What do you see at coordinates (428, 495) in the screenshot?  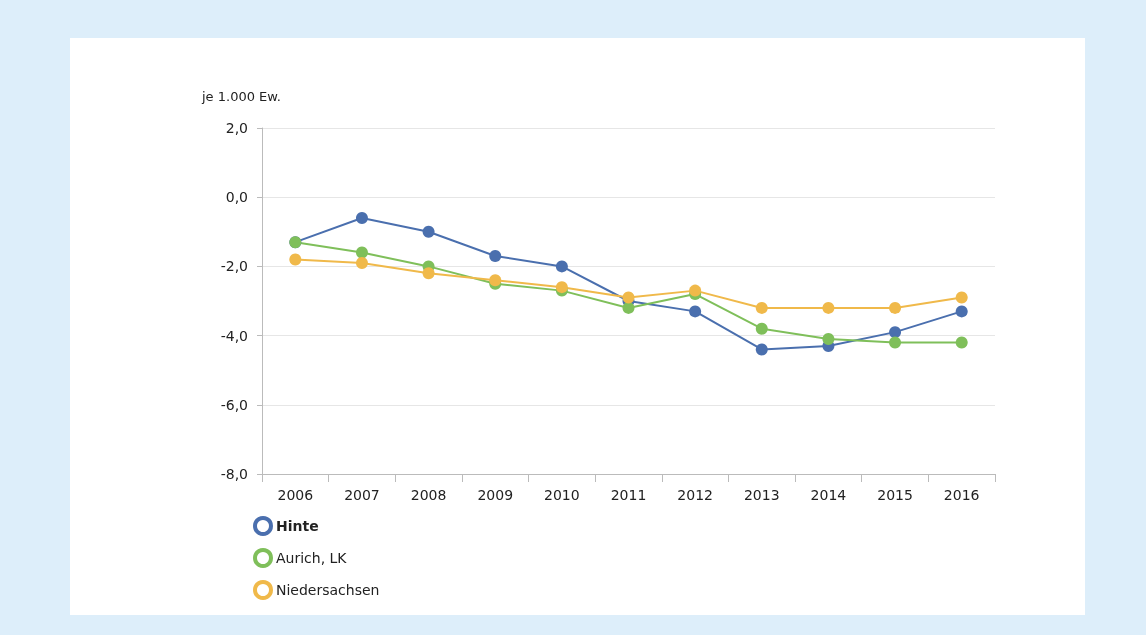 I see `x-tick-label: 2008` at bounding box center [428, 495].